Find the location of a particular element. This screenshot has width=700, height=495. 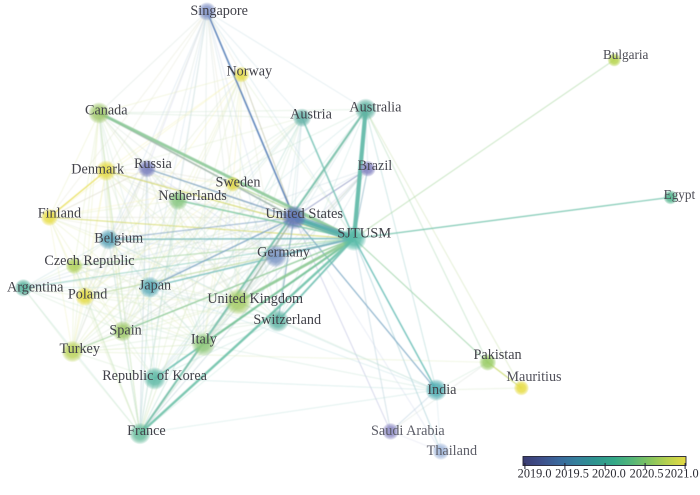

svg-text: Egypt is located at coordinates (680, 194).